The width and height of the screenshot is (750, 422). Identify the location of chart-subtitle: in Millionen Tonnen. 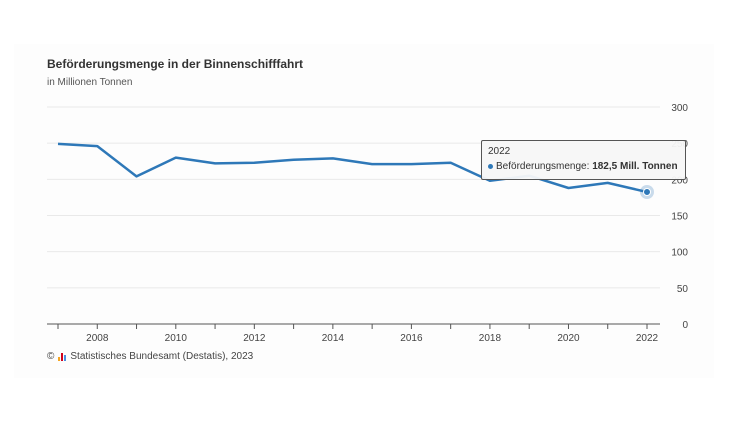
(90, 82).